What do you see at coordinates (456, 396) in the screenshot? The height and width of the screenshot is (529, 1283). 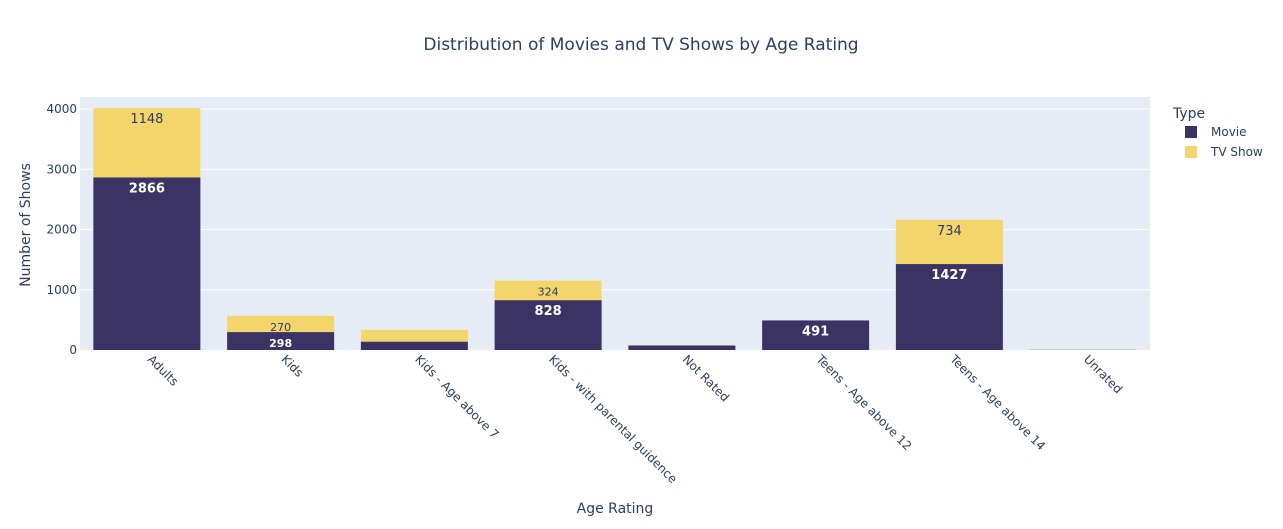 I see `x-tick-label: Kids - Age above 7` at bounding box center [456, 396].